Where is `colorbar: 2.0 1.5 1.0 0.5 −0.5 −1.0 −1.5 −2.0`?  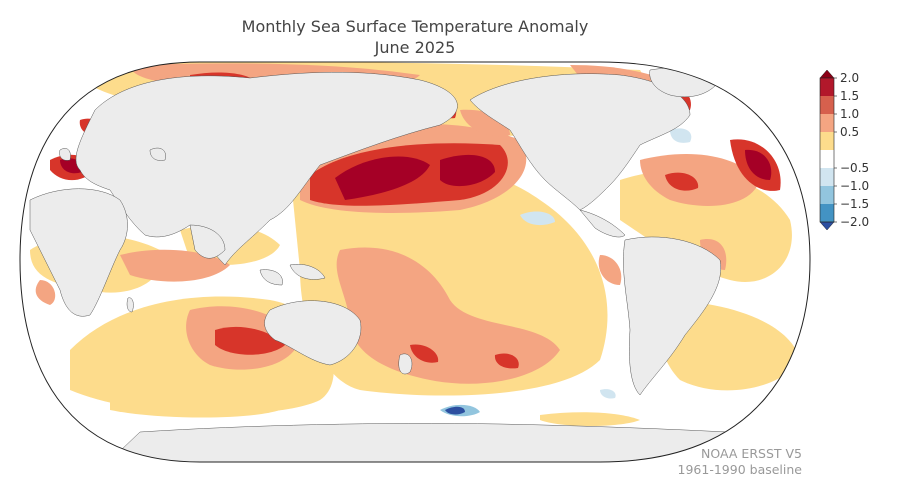
colorbar: 2.0 1.5 1.0 0.5 −0.5 −1.0 −1.5 −2.0 is located at coordinates (844, 150).